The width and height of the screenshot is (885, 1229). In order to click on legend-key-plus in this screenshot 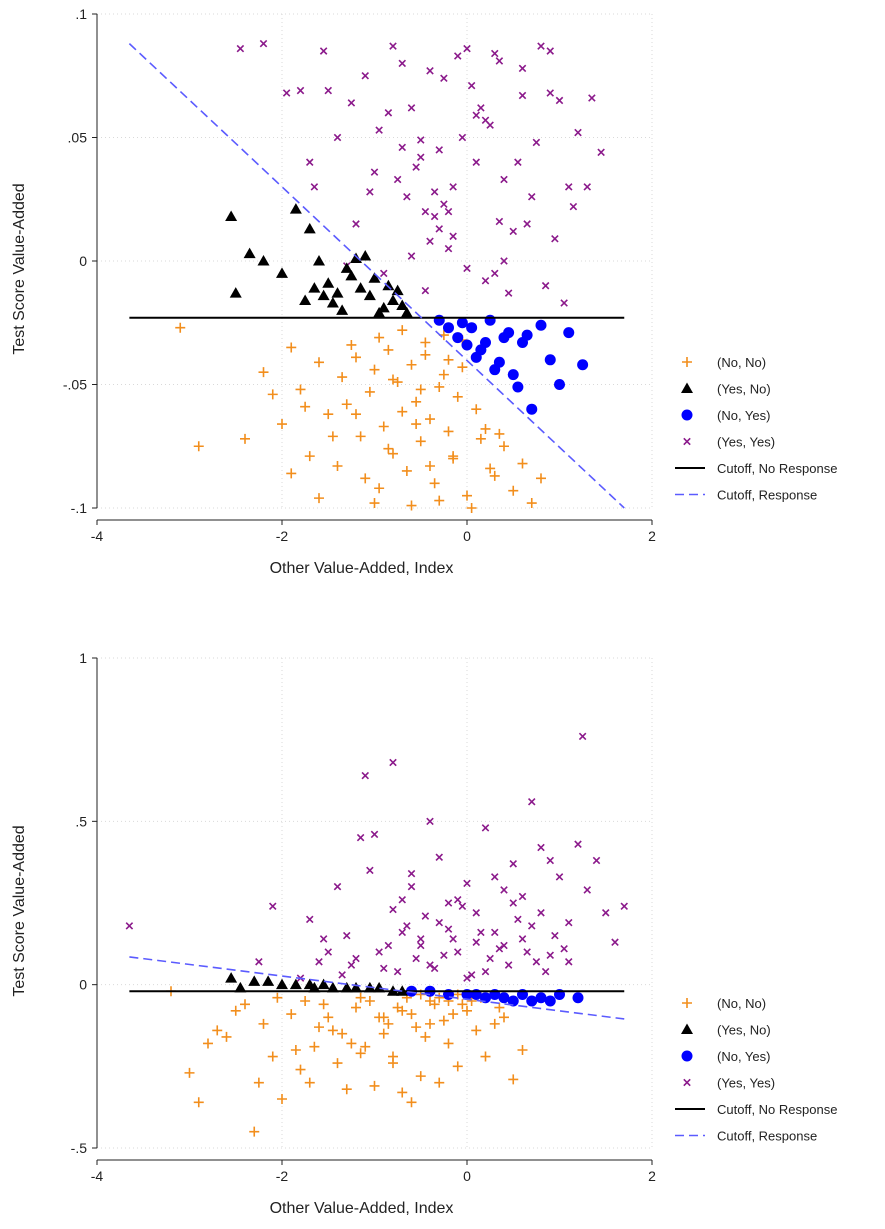, I will do `click(687, 1003)`.